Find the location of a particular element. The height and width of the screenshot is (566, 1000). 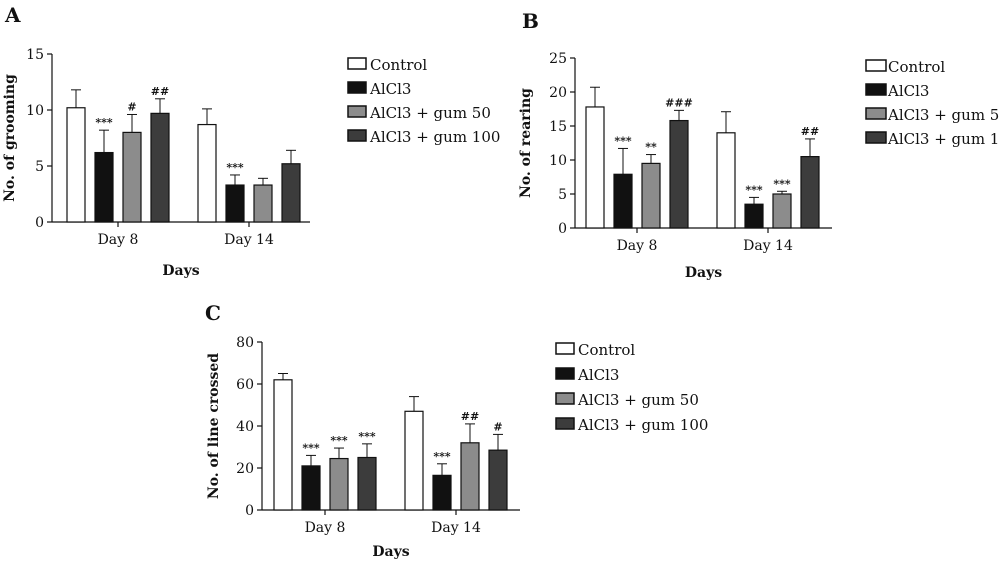

y-tick-label: 60 is located at coordinates (245, 385).